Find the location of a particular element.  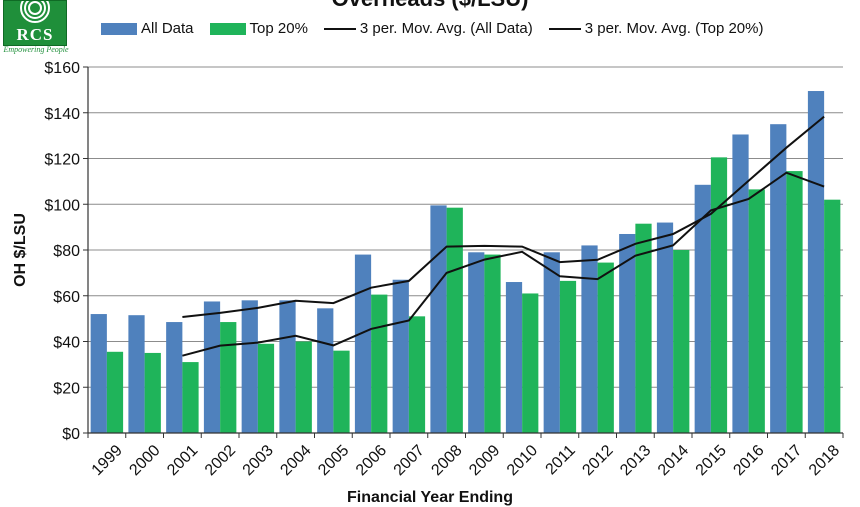

logo-tagline: Empowering People is located at coordinates (36, 49).